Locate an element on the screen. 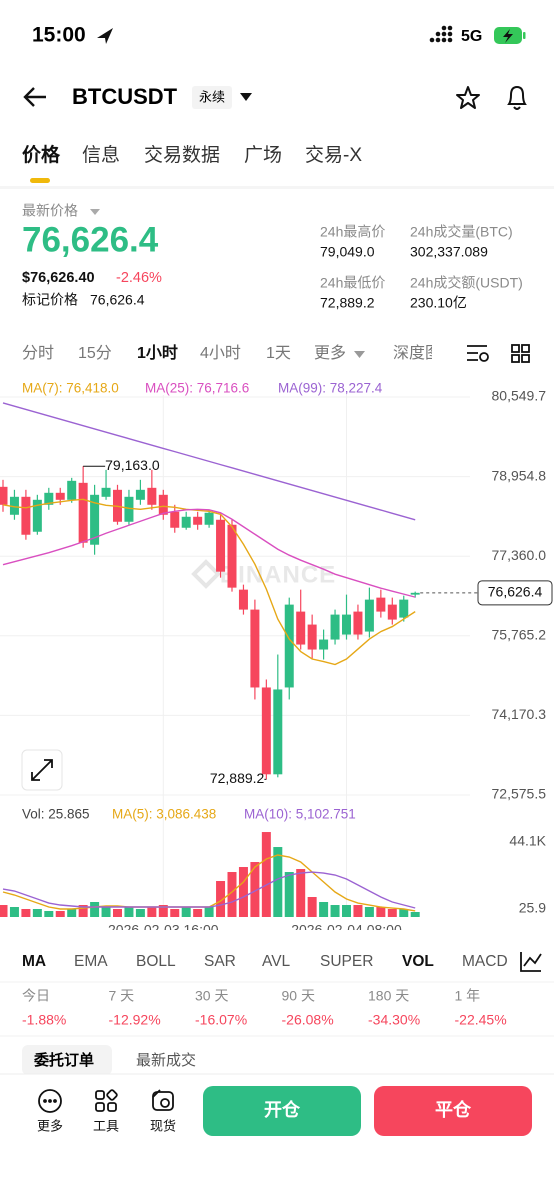 Image resolution: width=554 pixels, height=1199 pixels. interval: 深度图 is located at coordinates (417, 353).